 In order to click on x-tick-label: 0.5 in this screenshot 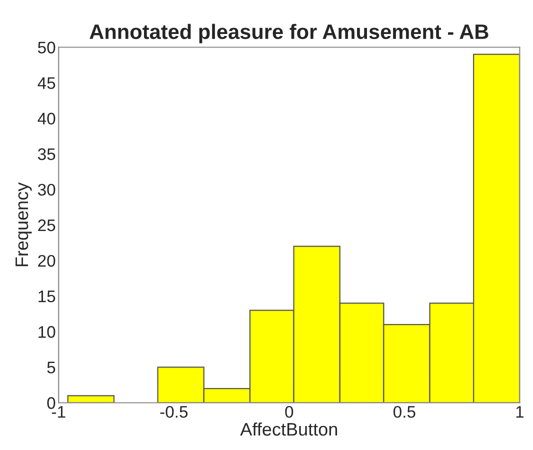, I will do `click(404, 412)`.